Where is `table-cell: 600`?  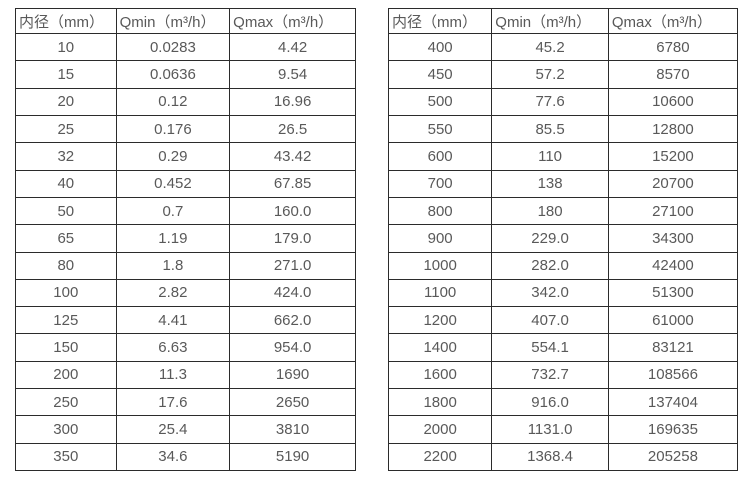
table-cell: 600 is located at coordinates (440, 156).